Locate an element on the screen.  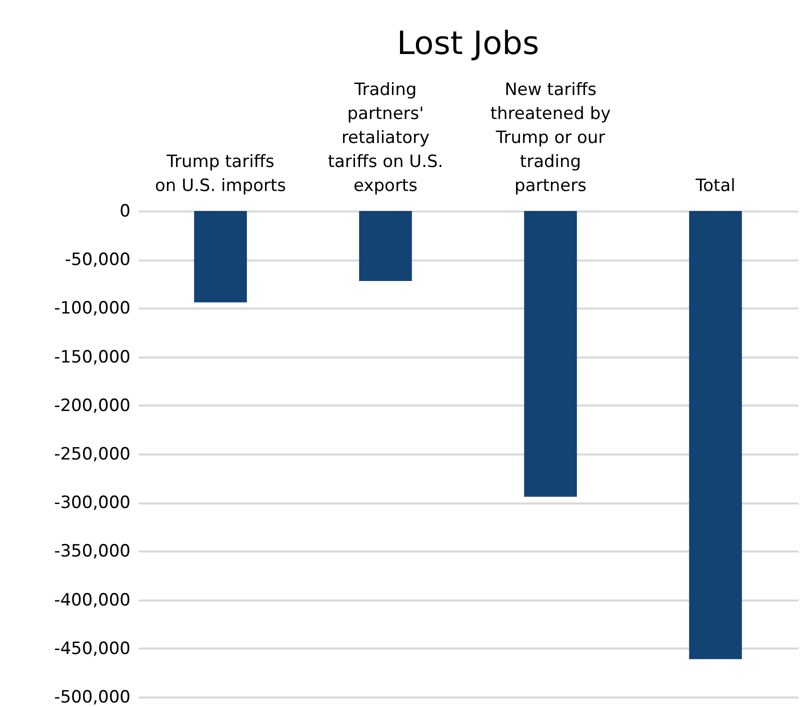
y-tick-label: -350,000 is located at coordinates (92, 552).